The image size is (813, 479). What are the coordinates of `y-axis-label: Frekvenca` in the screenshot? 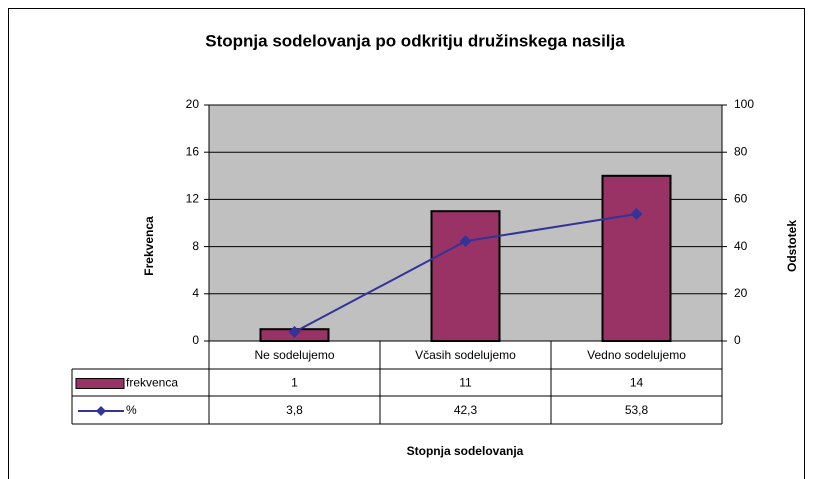 It's located at (149, 246).